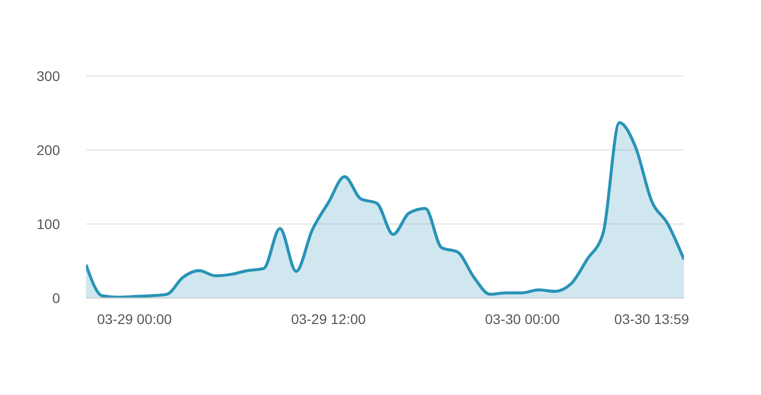 The height and width of the screenshot is (395, 761). What do you see at coordinates (652, 318) in the screenshot?
I see `x-tick-label: 03-30 13:59` at bounding box center [652, 318].